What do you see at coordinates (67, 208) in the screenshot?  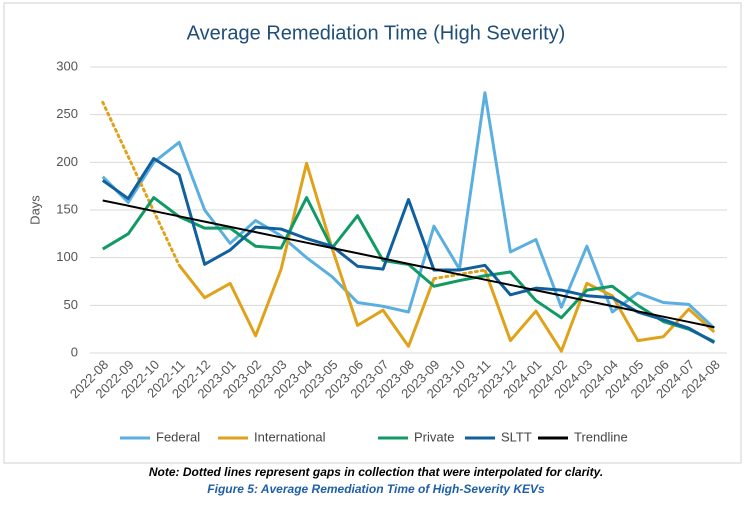 I see `y-tick-label: 150` at bounding box center [67, 208].